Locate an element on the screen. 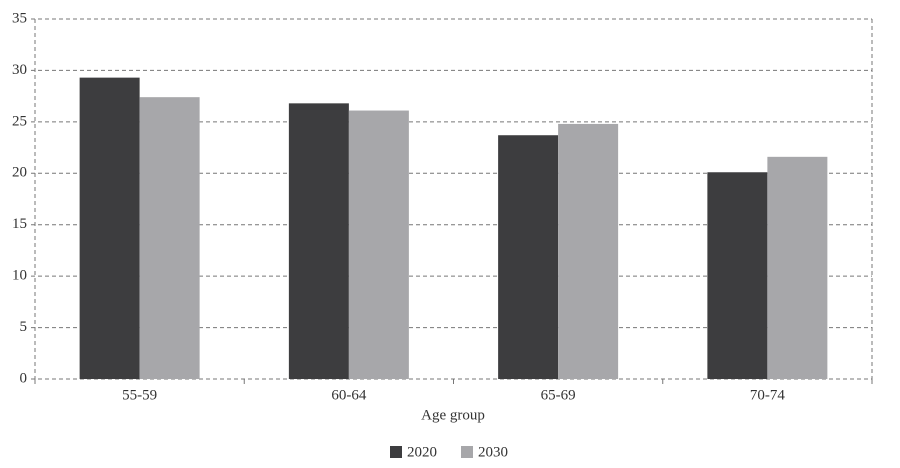  y-tick-label: 35 is located at coordinates (19, 18).